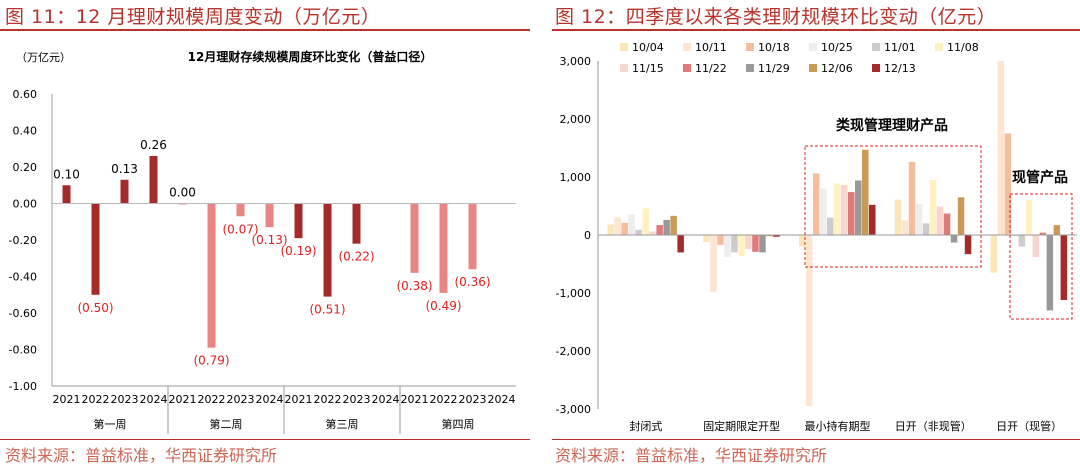 The width and height of the screenshot is (1080, 466). I want to click on left-data-label: 0.13, so click(124, 169).